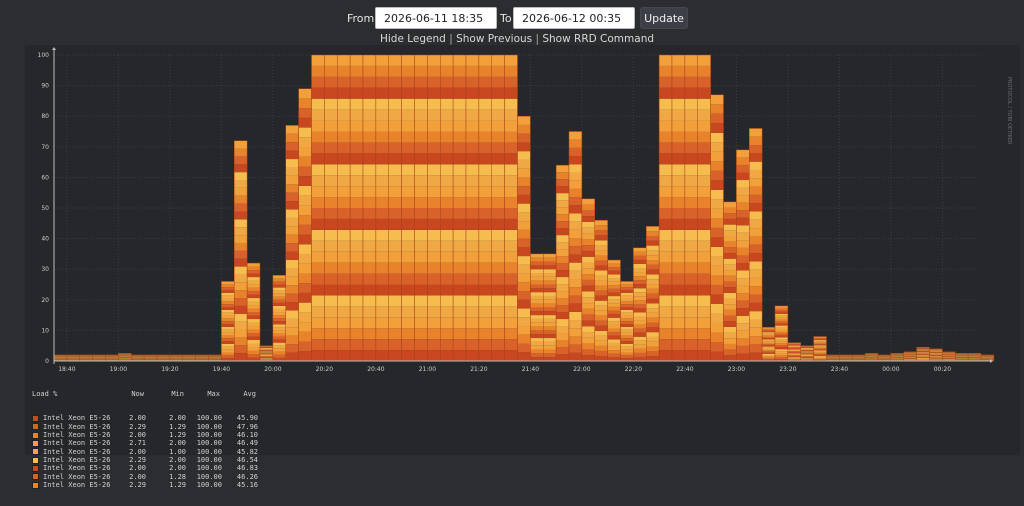 The height and width of the screenshot is (506, 1024). What do you see at coordinates (35, 426) in the screenshot?
I see `legend-swatch` at bounding box center [35, 426].